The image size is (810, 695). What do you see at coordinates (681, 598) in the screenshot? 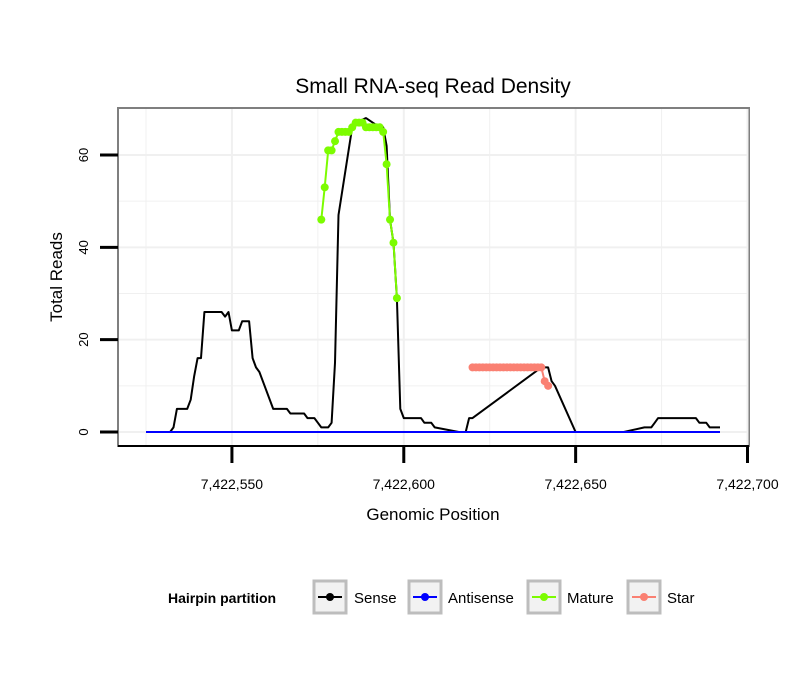
I see `legend-label-star: Star` at bounding box center [681, 598].